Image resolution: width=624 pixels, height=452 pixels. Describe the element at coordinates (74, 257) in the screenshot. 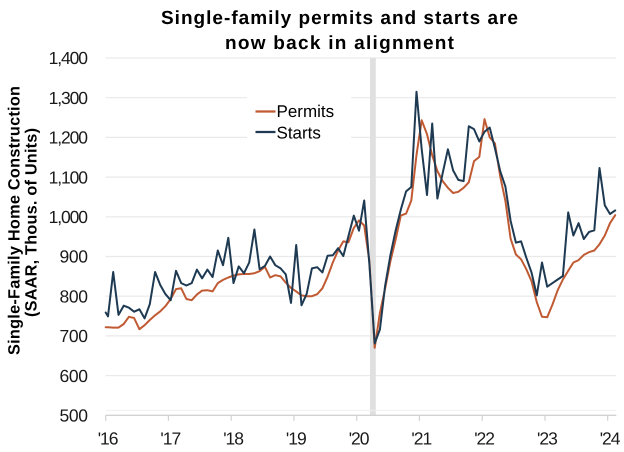

I see `svg-text: 900` at that location.